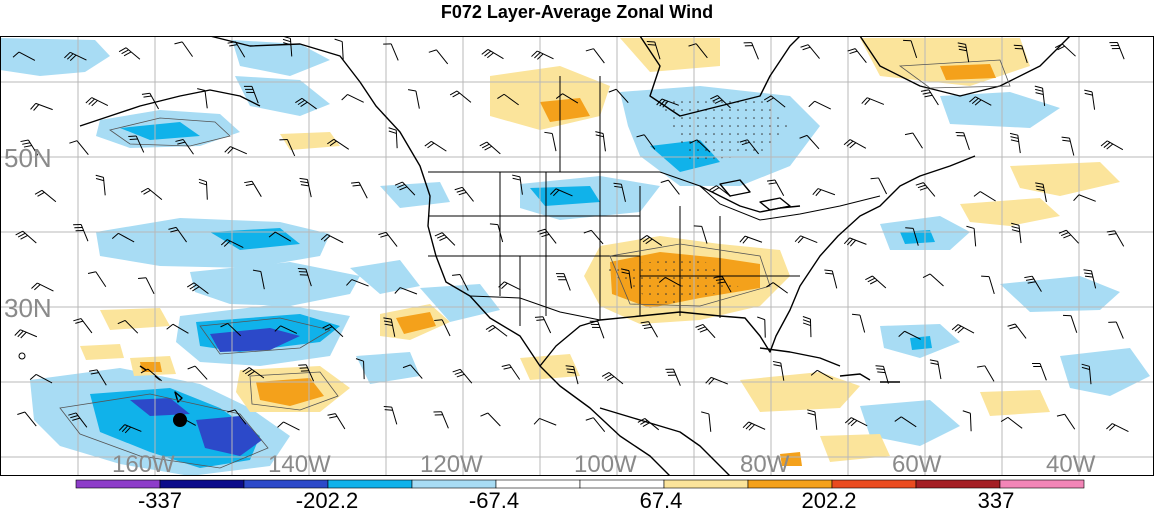  I want to click on colorbar-label: -337, so click(160, 499).